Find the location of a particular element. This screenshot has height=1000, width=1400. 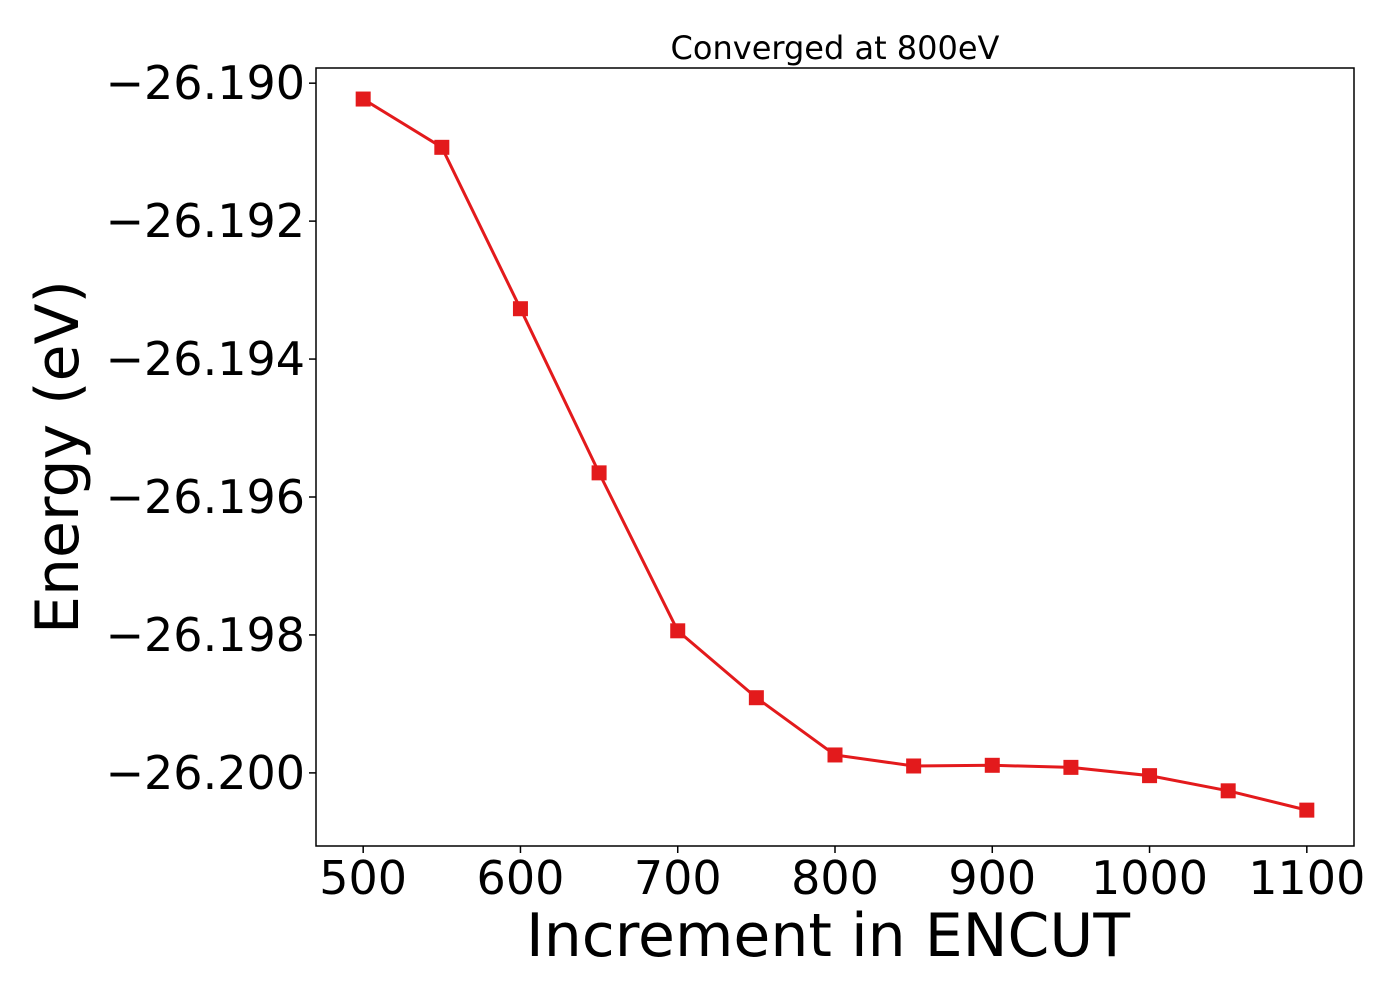

x-axis: 500 600 700 800 900 1000 1100 is located at coordinates (842, 875).